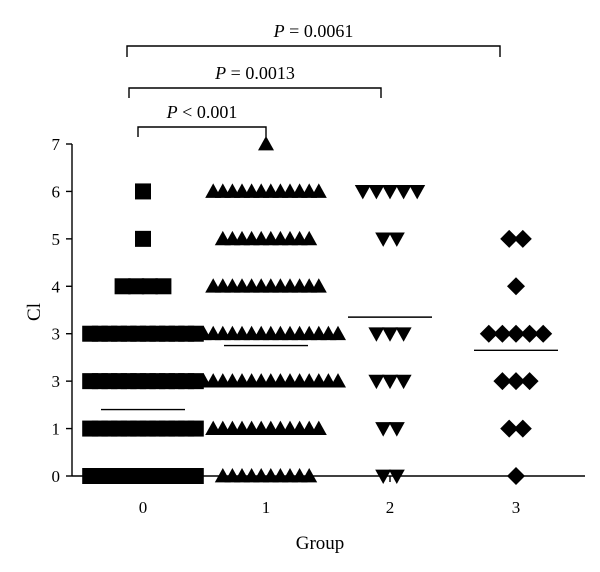 This screenshot has height=572, width=600. What do you see at coordinates (313, 31) in the screenshot?
I see `p-value-label: P = 0.0061` at bounding box center [313, 31].